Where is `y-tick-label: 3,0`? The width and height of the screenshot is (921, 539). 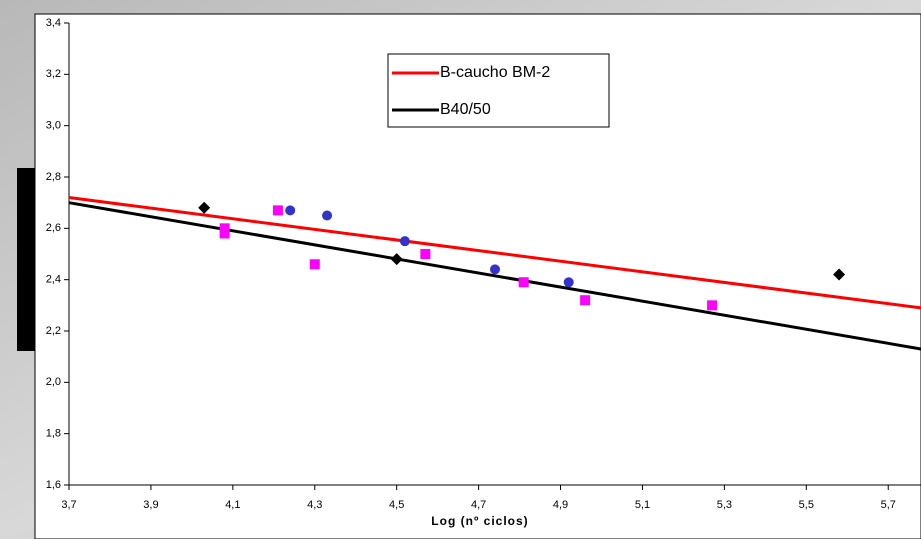
y-tick-label: 3,0 is located at coordinates (53, 126).